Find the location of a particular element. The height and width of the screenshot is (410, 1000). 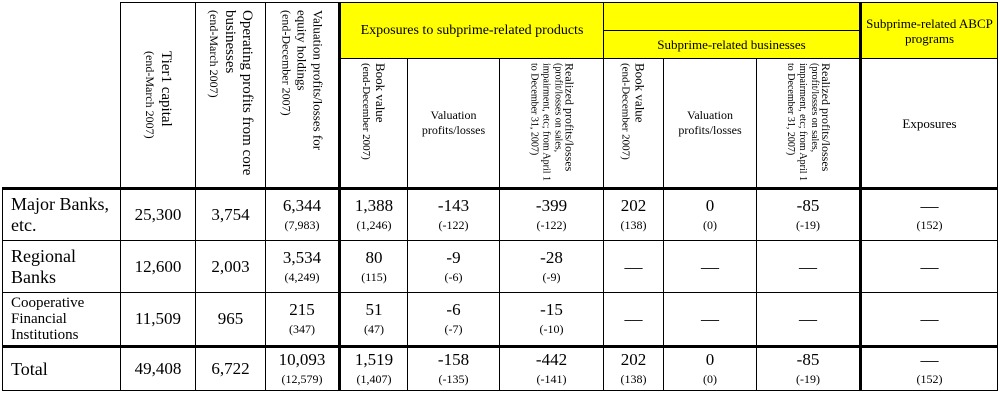

header-abcp-label: Subprime-related ABCP programs is located at coordinates (929, 30).